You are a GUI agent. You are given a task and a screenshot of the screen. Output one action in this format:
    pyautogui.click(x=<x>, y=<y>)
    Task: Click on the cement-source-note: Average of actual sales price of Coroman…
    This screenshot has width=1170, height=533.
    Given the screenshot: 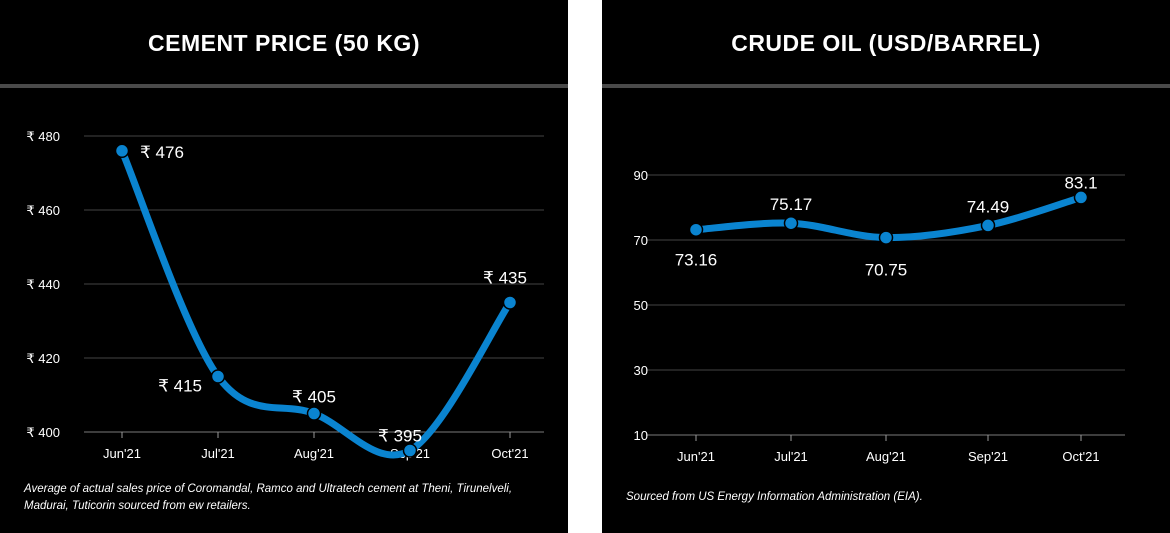 What is the action you would take?
    pyautogui.click(x=268, y=497)
    